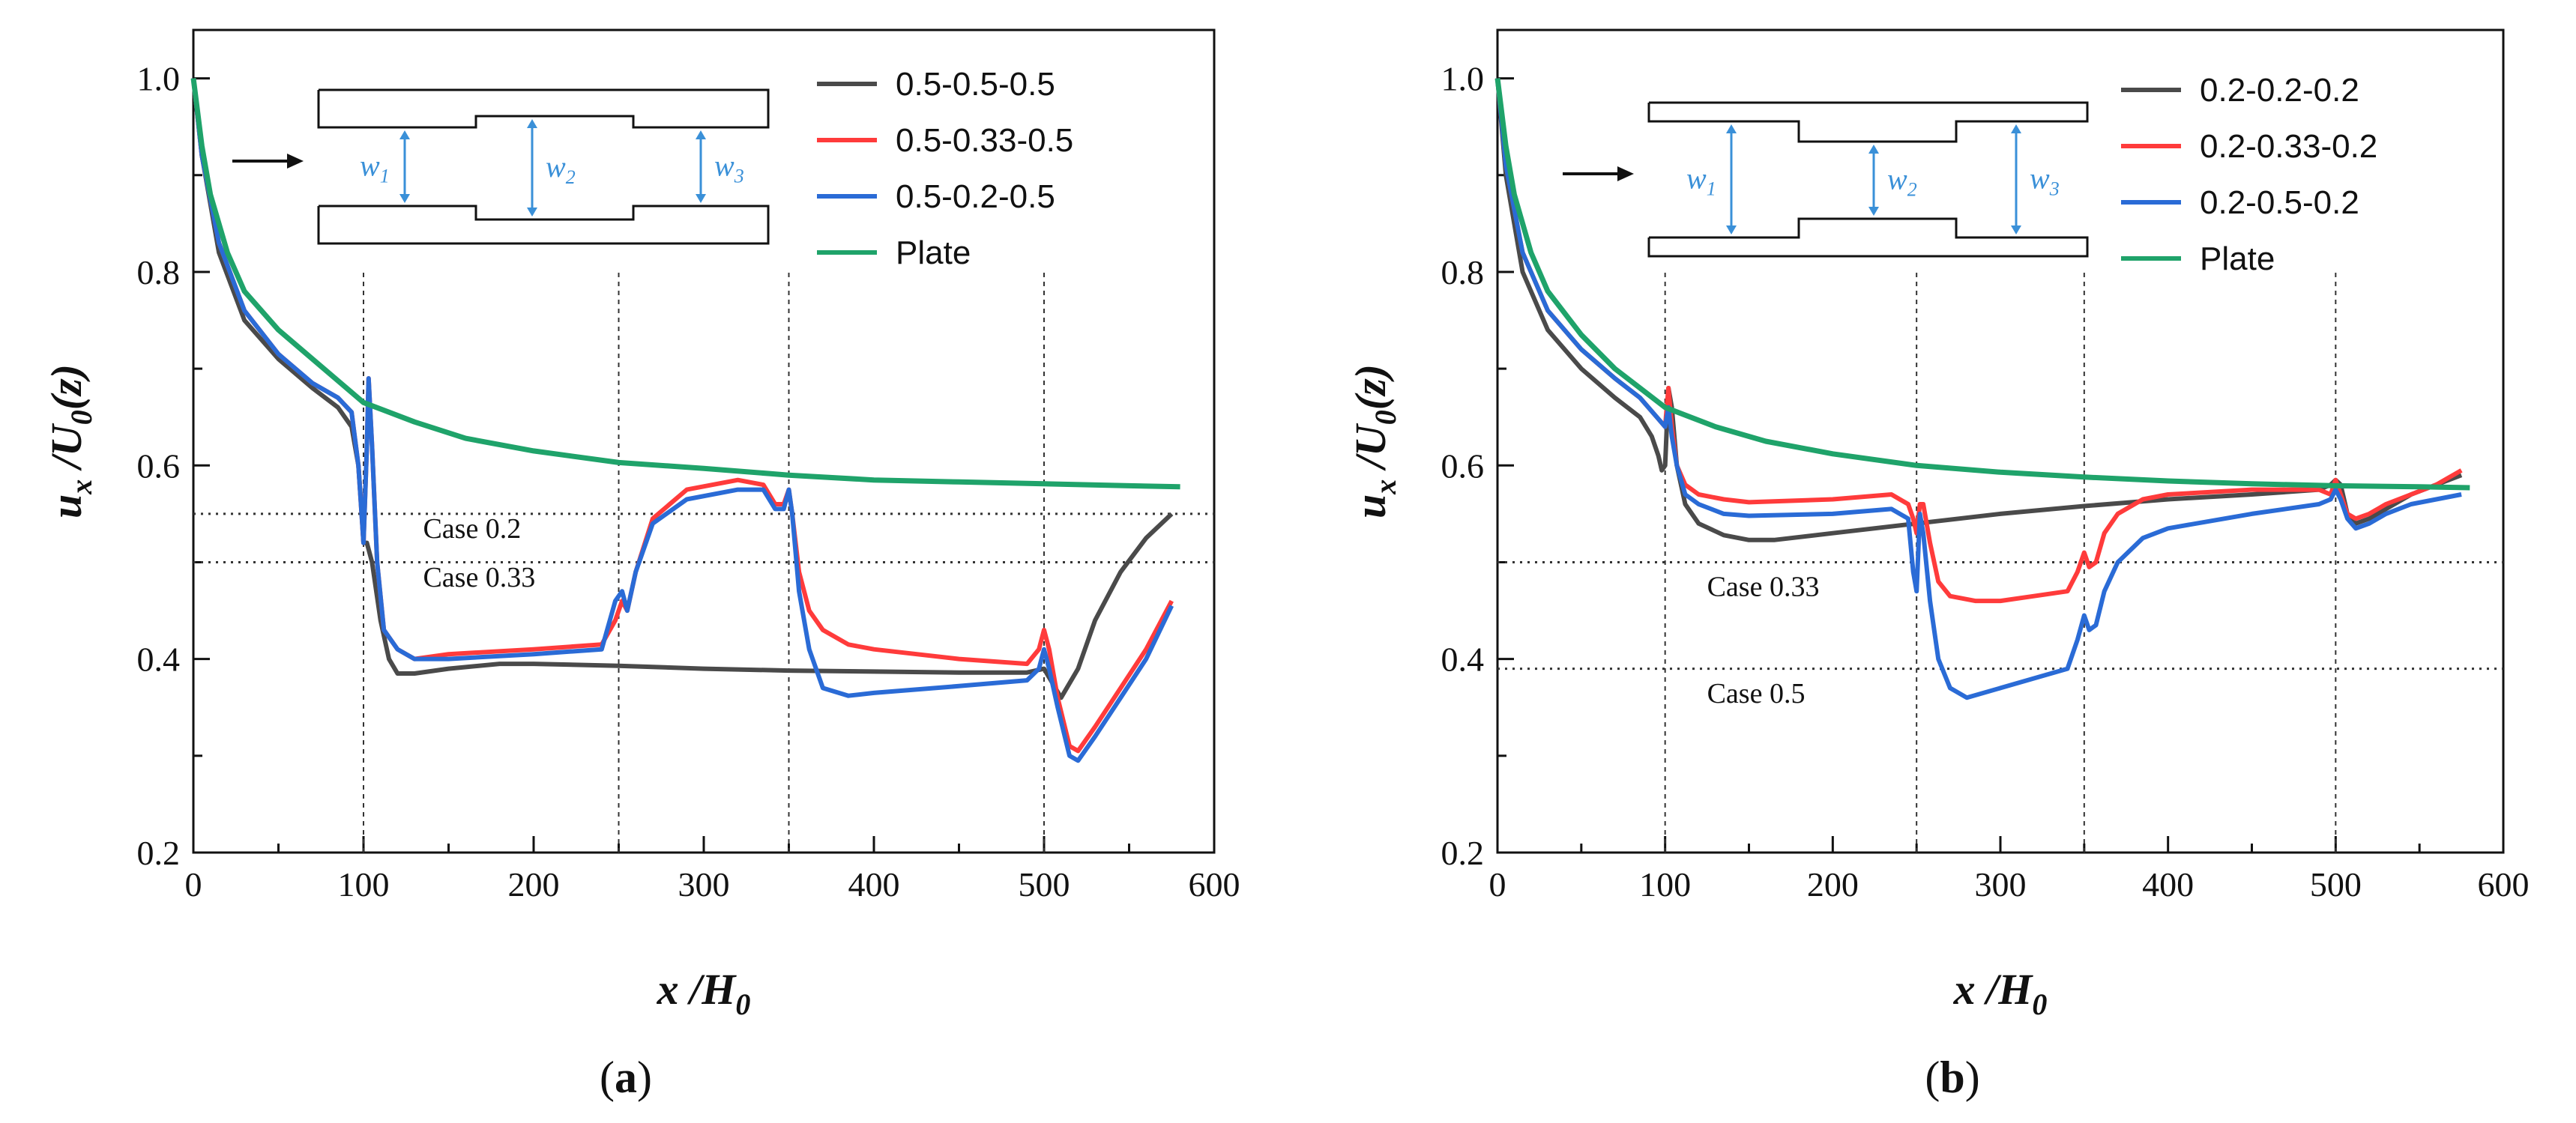  I want to click on panel-label-letter: a, so click(626, 1077).